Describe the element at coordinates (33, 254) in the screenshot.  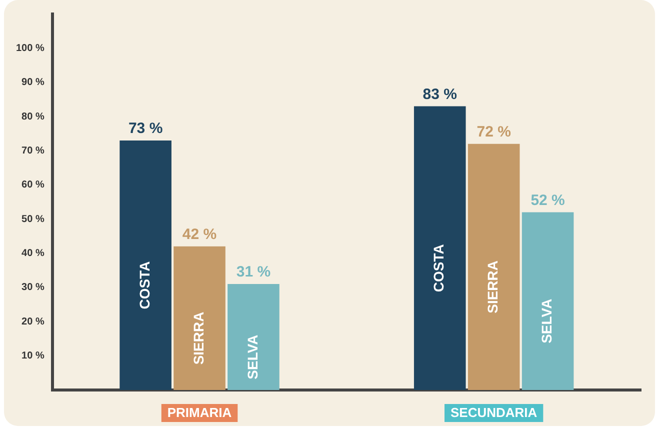
I see `y-tick-label: 40 %` at that location.